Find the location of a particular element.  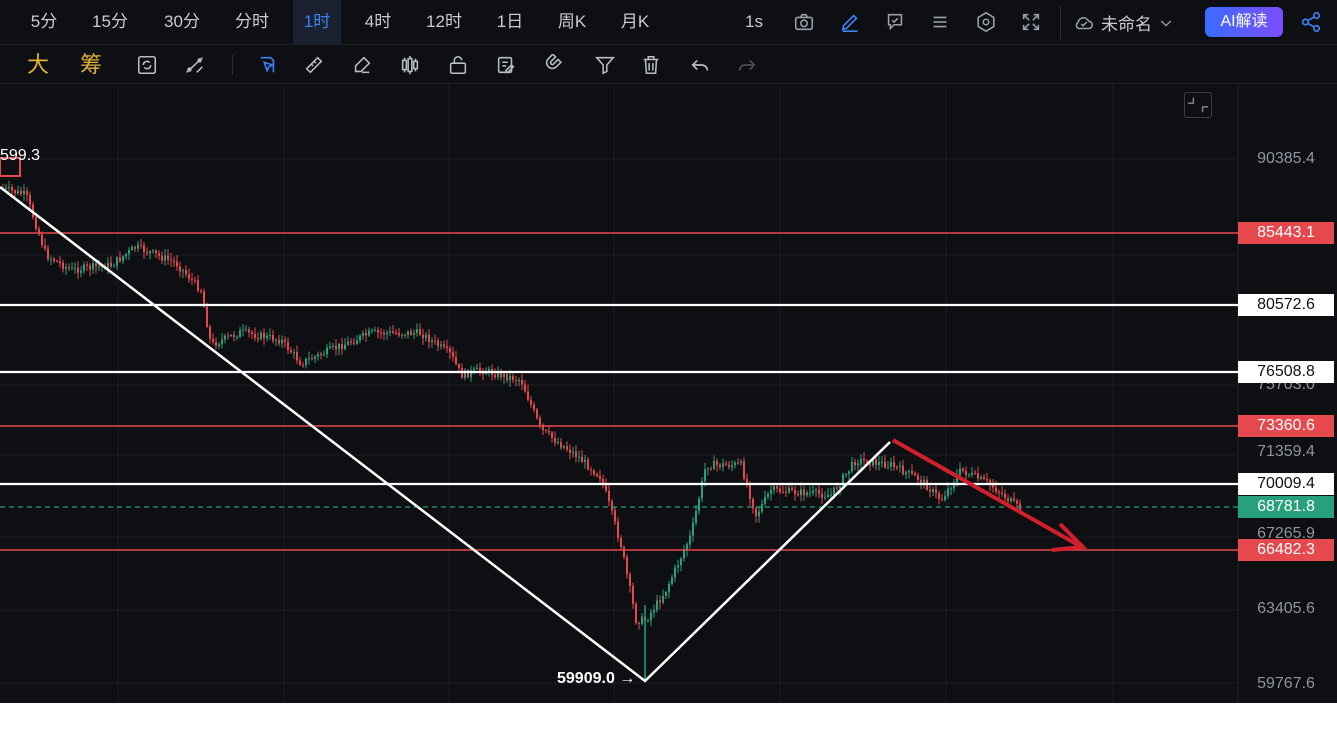

trash-icon is located at coordinates (651, 65).